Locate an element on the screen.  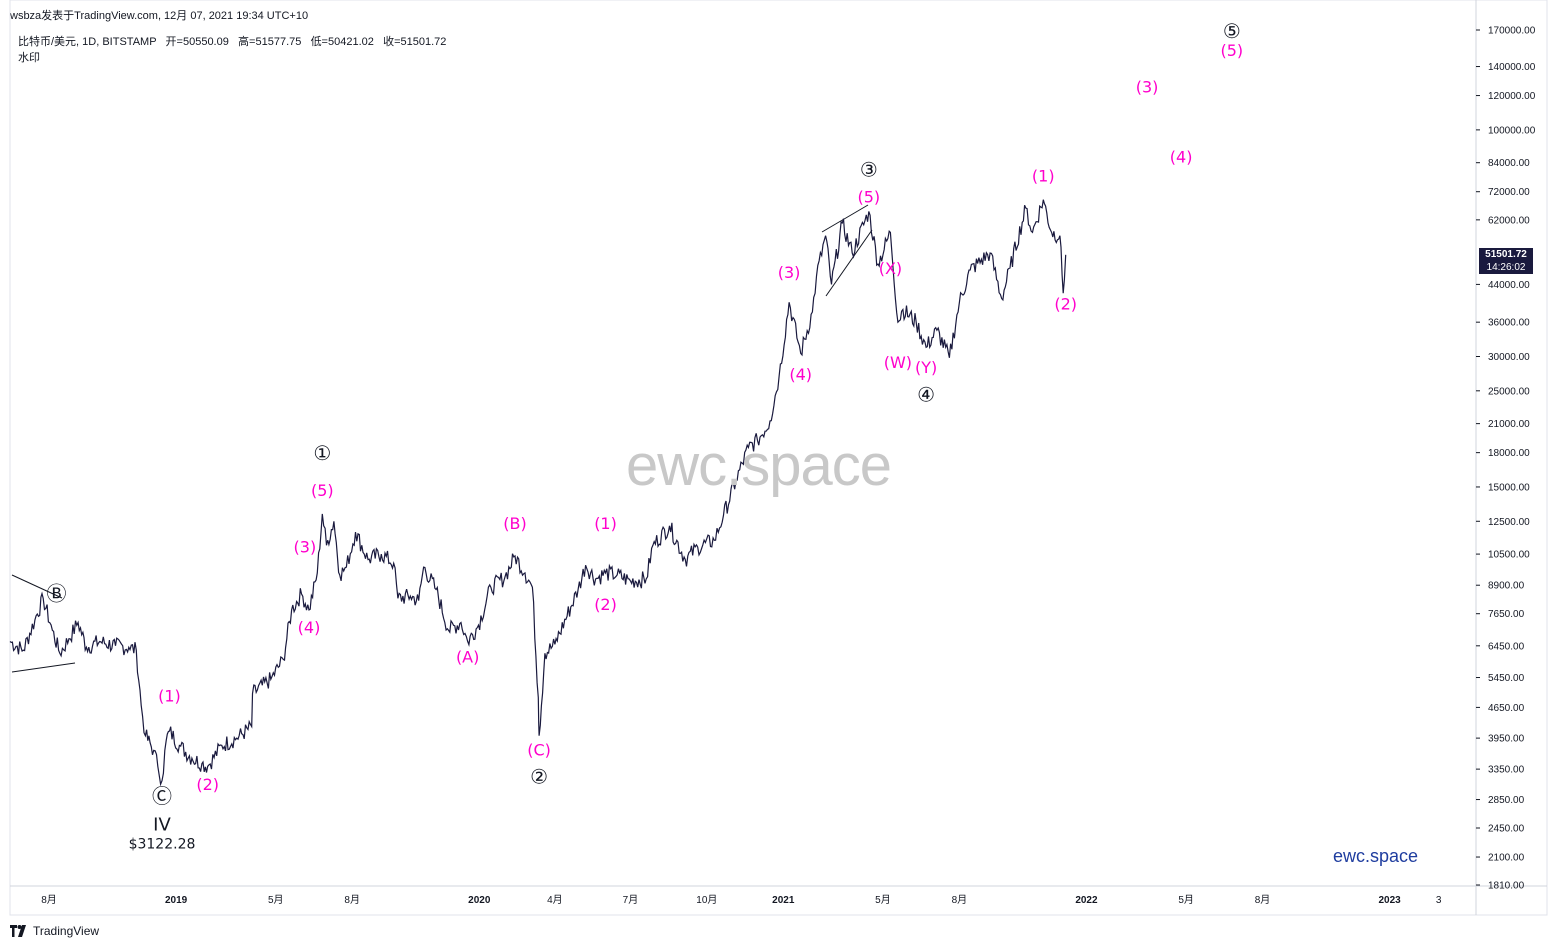
y-tick-label: 6450.00 is located at coordinates (1506, 646).